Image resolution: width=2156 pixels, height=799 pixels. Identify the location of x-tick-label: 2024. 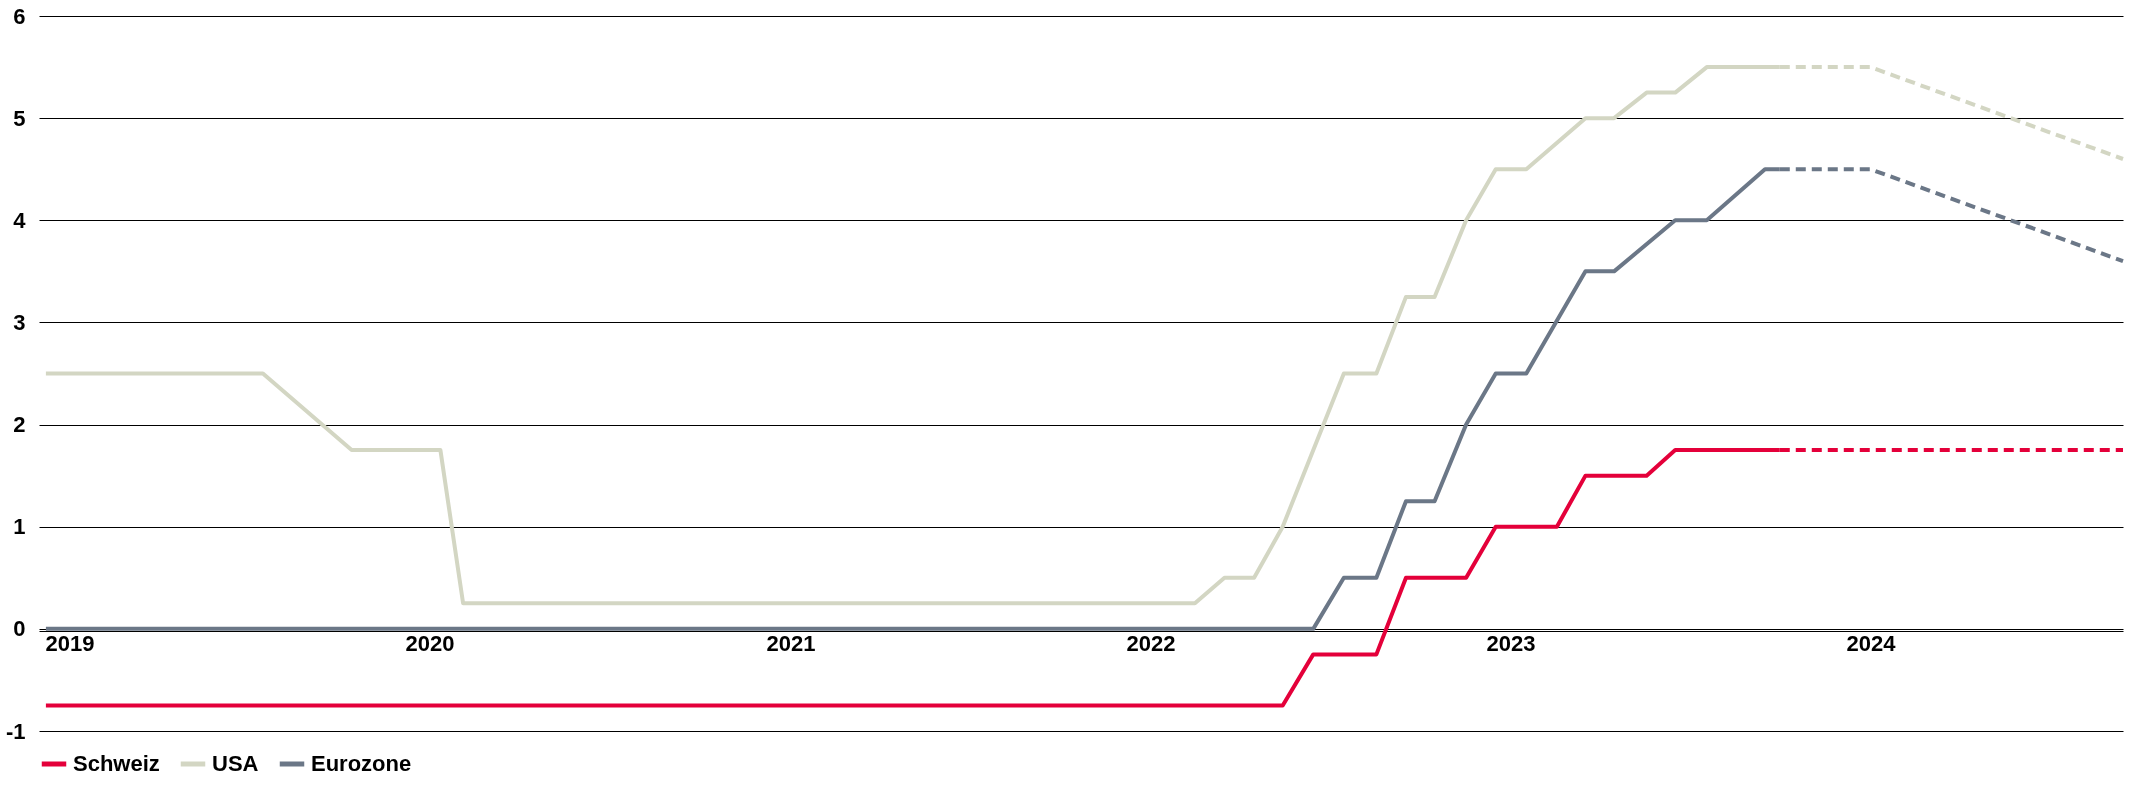
(1871, 643).